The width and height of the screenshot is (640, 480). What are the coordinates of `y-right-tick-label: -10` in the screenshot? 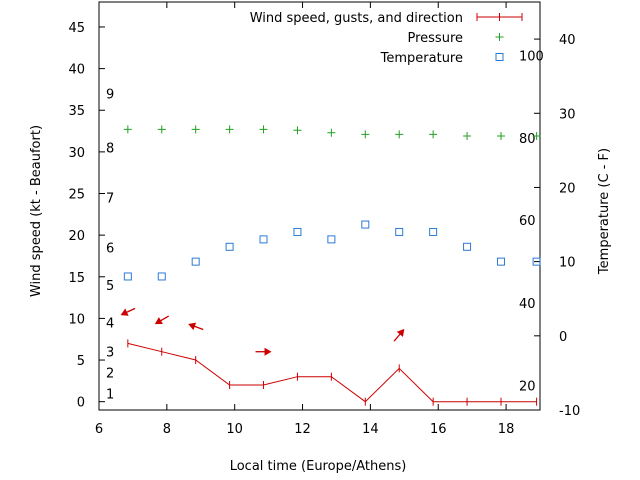 It's located at (569, 411).